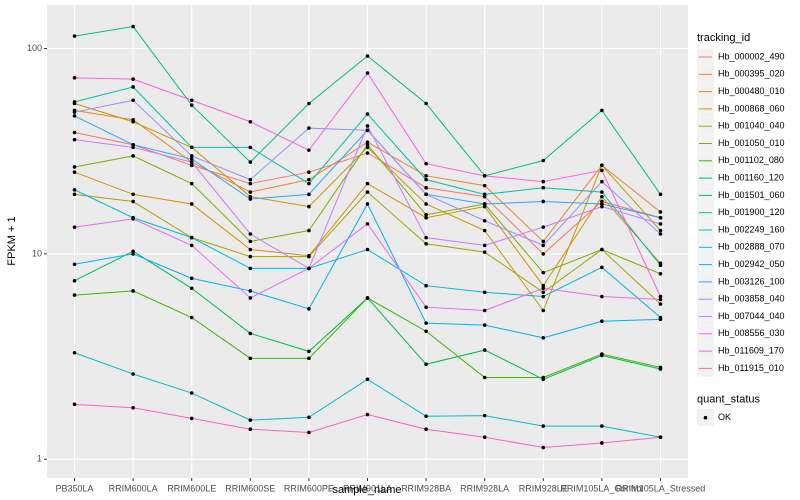 This screenshot has width=800, height=500. What do you see at coordinates (34, 48) in the screenshot?
I see `y-tick-label: 100` at bounding box center [34, 48].